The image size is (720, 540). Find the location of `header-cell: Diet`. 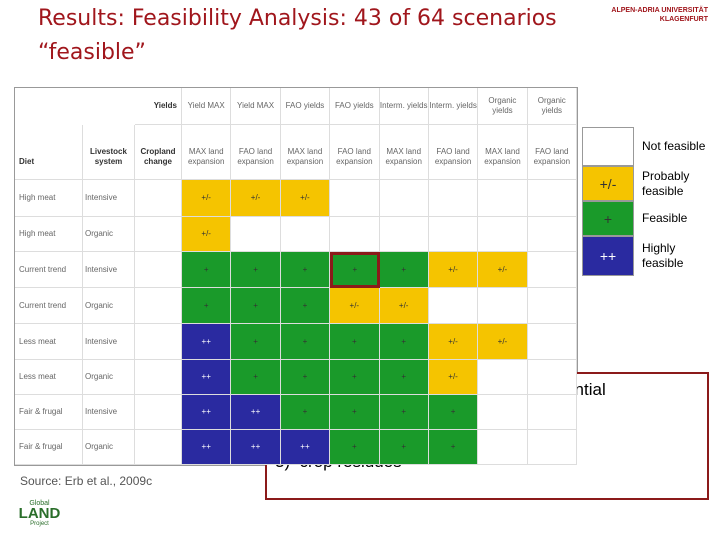

header-cell: Diet is located at coordinates (49, 152).